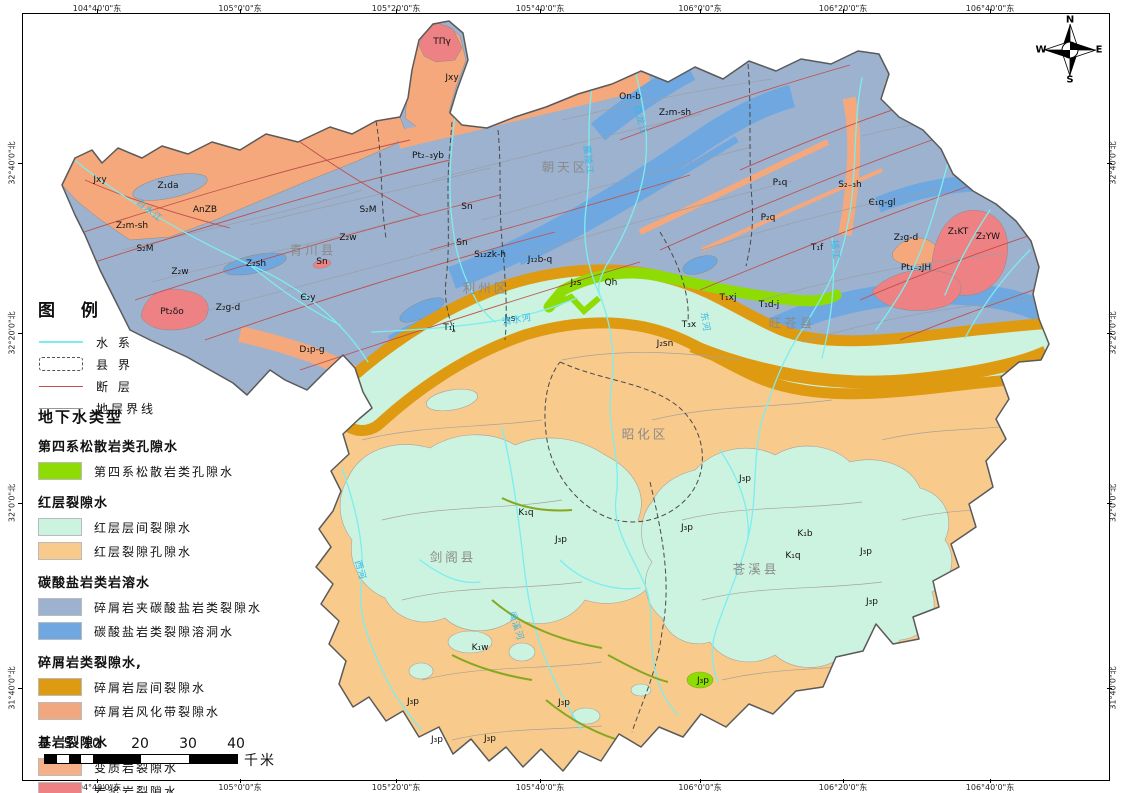  Describe the element at coordinates (486, 288) in the screenshot. I see `county-label: 利州区` at that location.